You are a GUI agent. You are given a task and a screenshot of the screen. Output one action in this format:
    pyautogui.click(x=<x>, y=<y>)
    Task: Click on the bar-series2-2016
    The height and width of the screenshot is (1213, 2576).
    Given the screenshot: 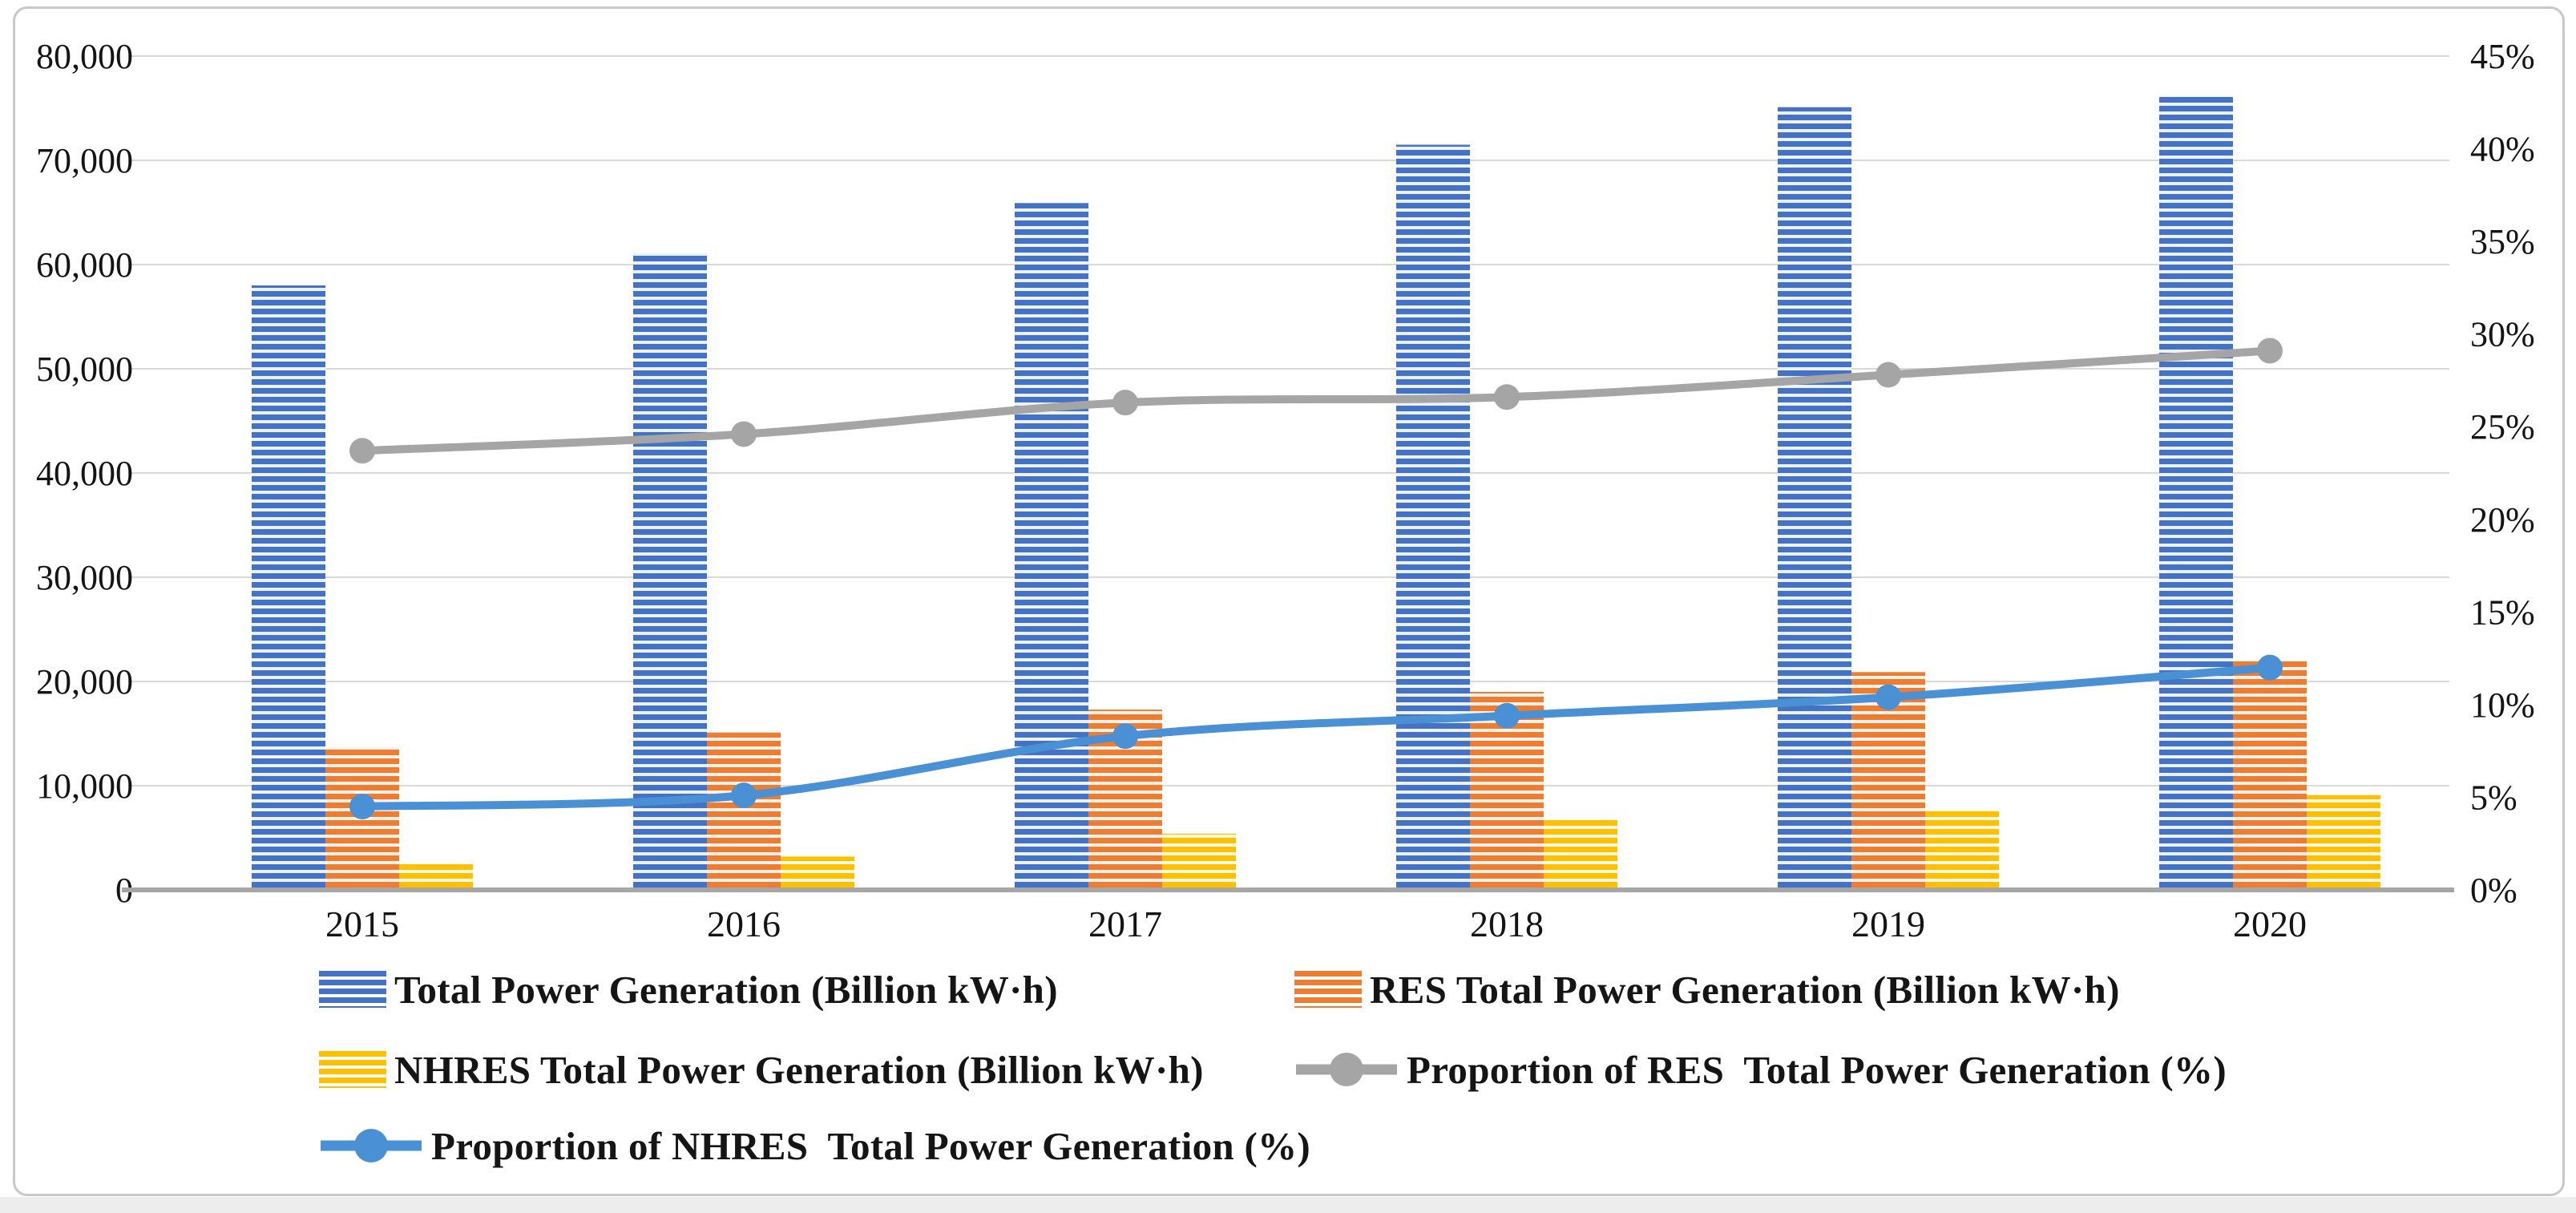 What is the action you would take?
    pyautogui.click(x=817, y=873)
    